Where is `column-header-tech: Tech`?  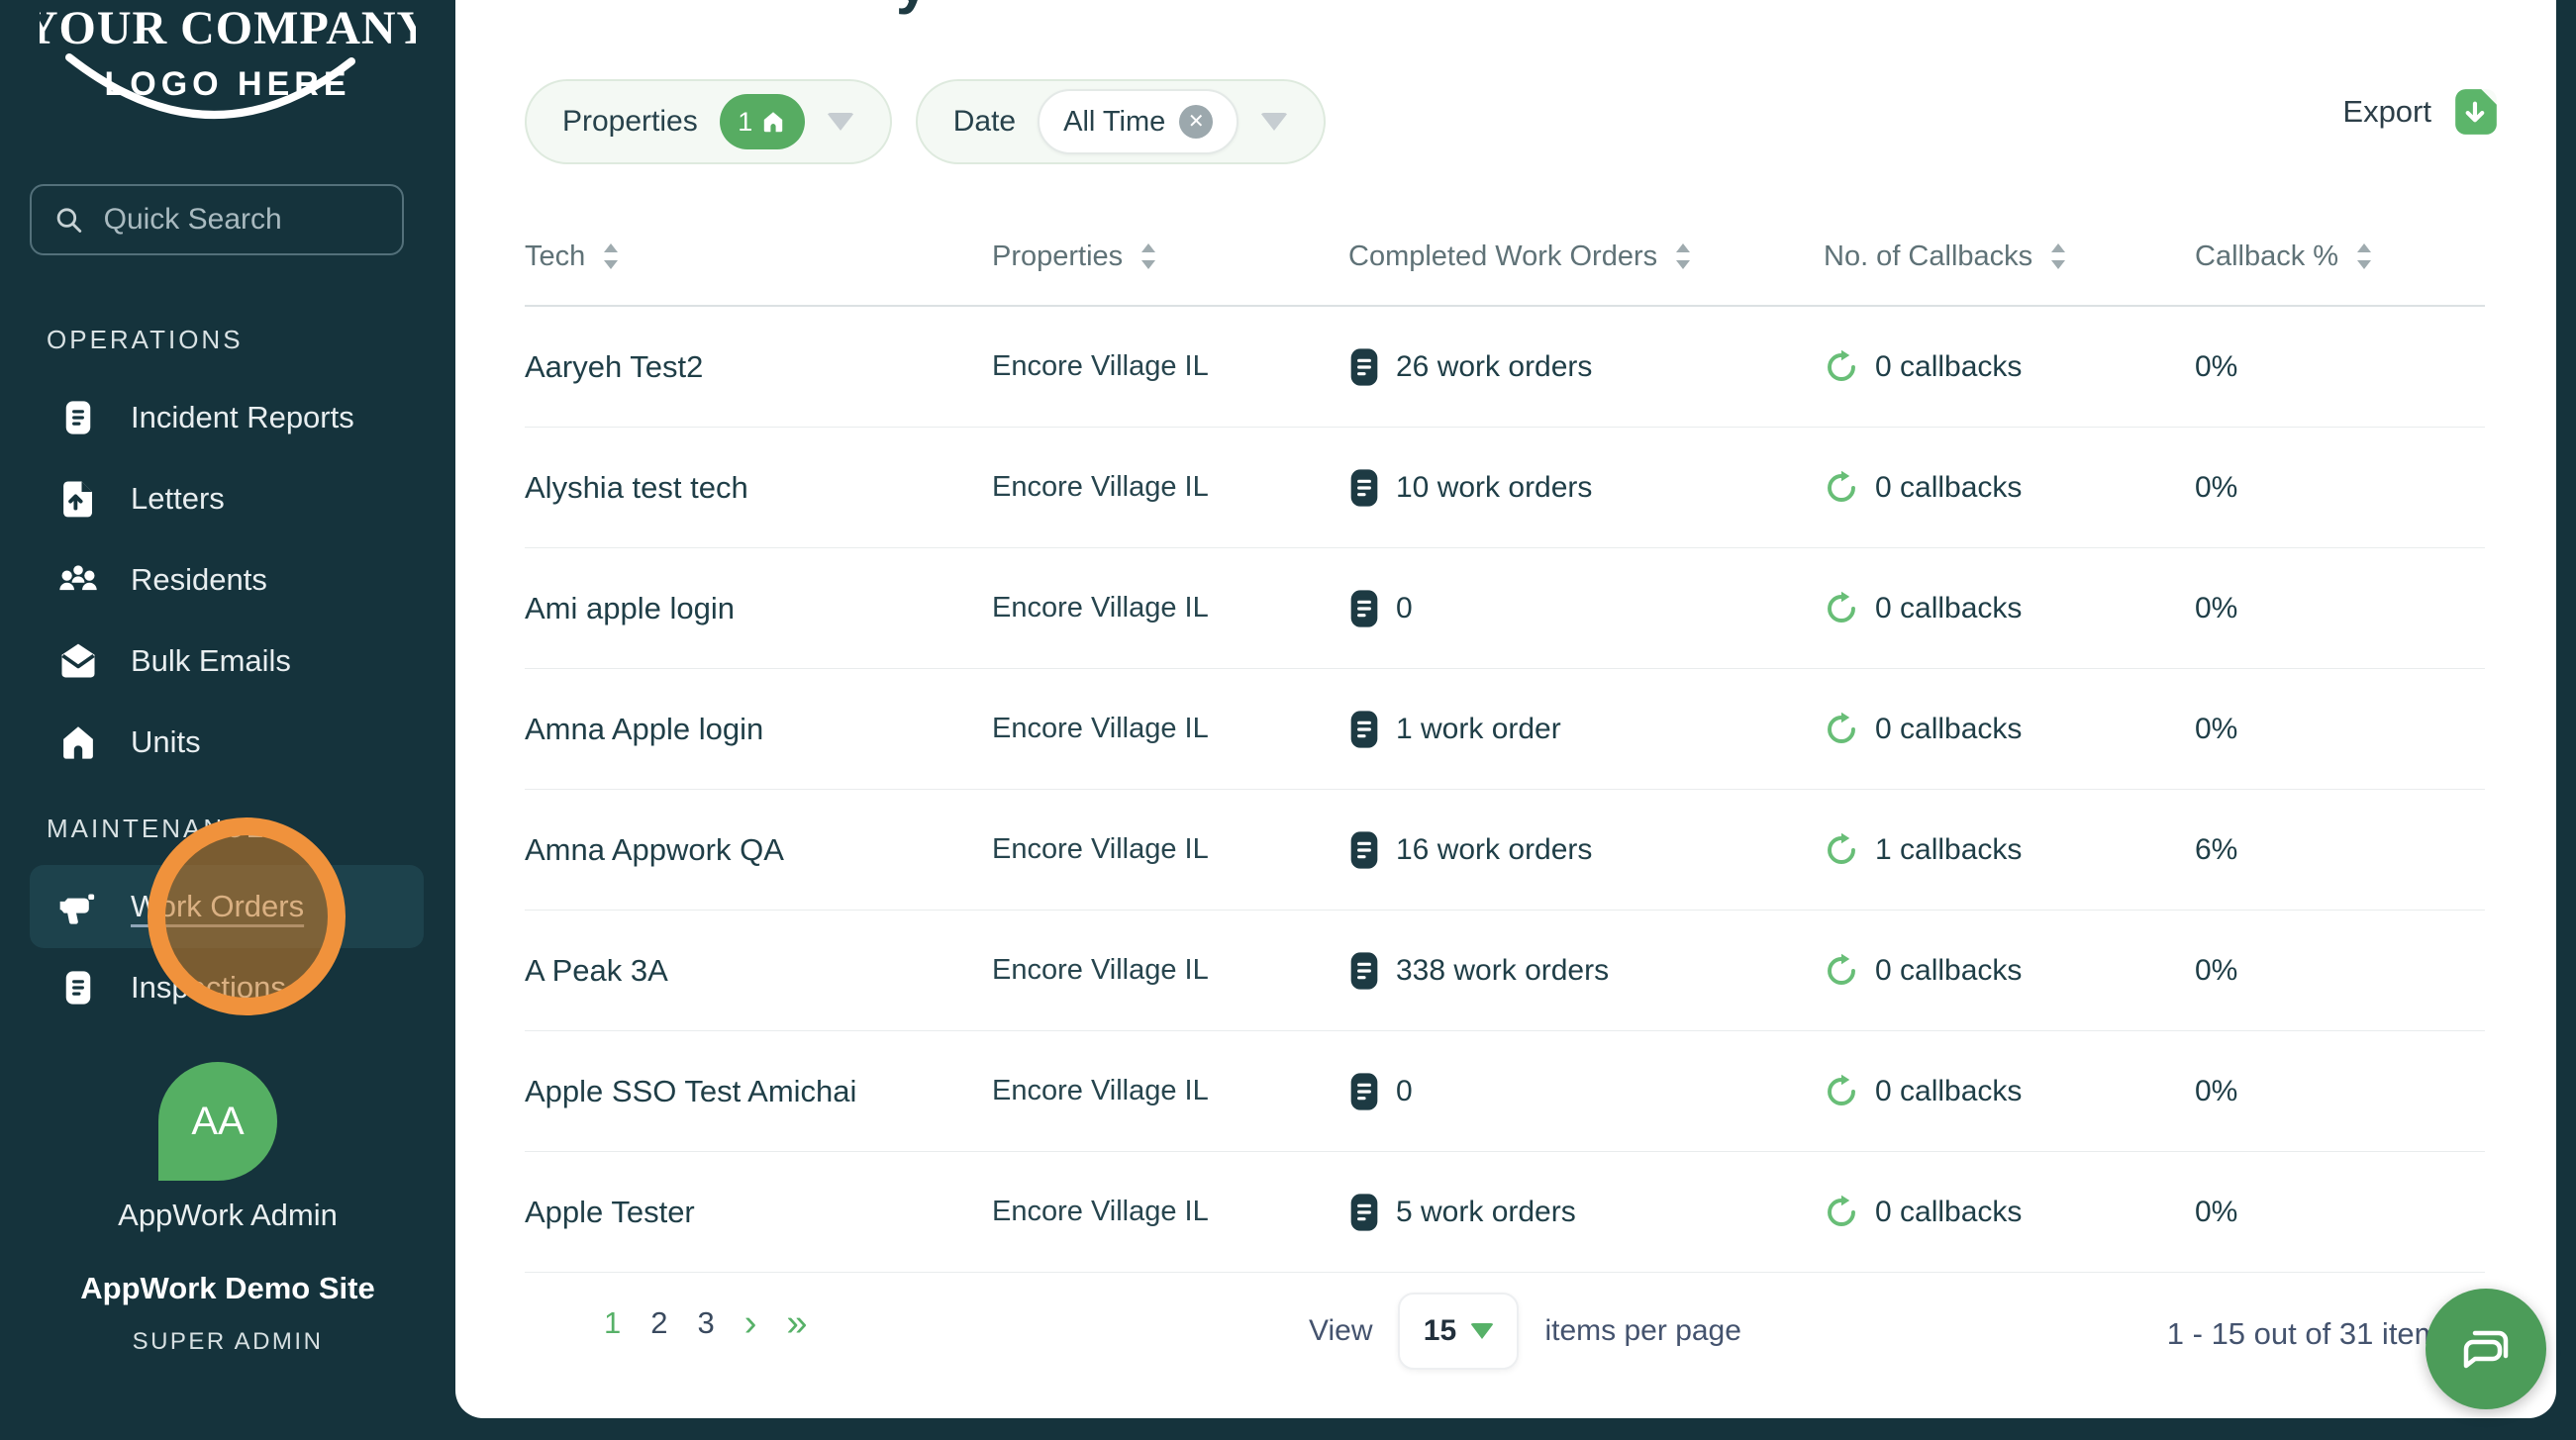 column-header-tech: Tech is located at coordinates (759, 256).